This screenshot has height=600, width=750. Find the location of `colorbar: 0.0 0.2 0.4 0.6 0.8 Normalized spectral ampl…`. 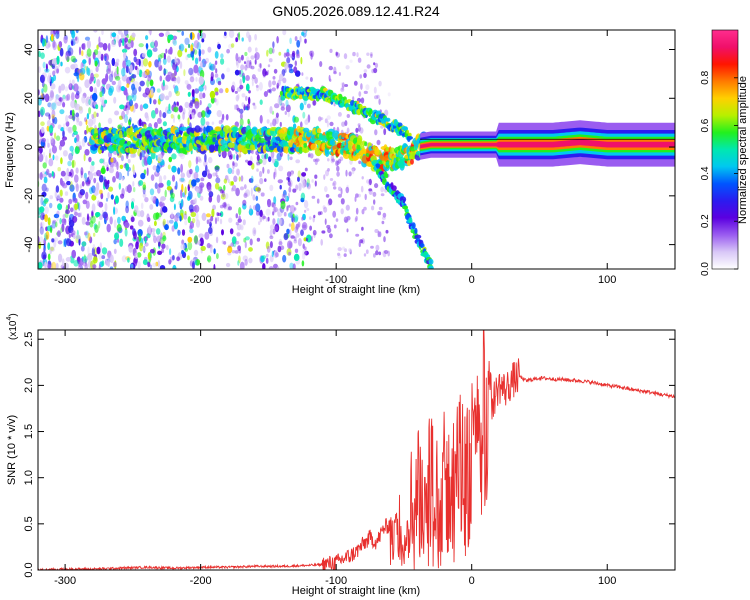

colorbar: 0.0 0.2 0.4 0.6 0.8 Normalized spectral ampl… is located at coordinates (724, 152).